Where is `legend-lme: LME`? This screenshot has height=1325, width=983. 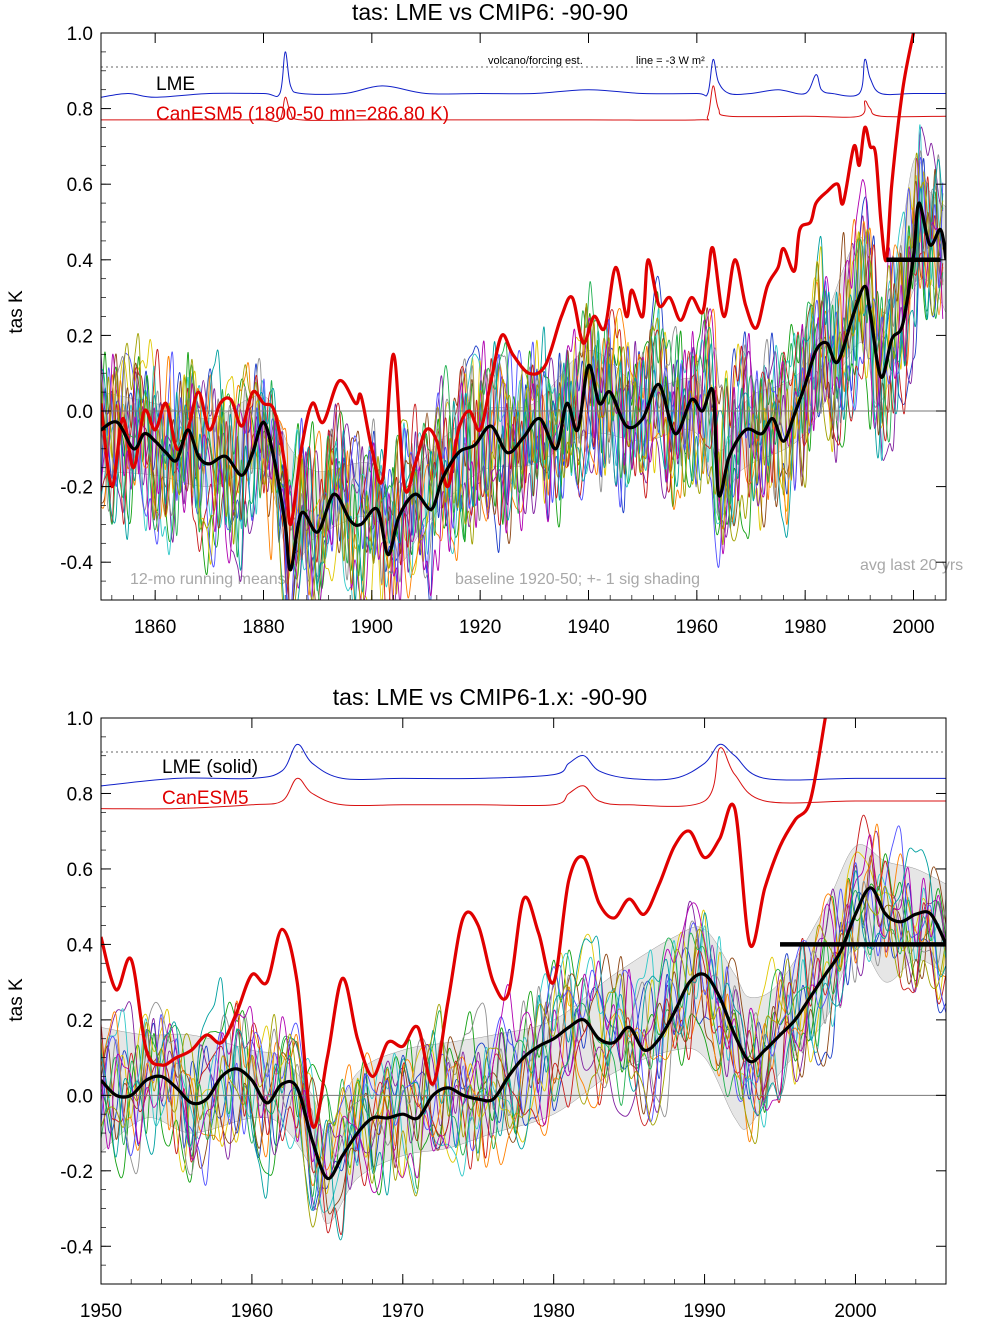 legend-lme: LME is located at coordinates (175, 84).